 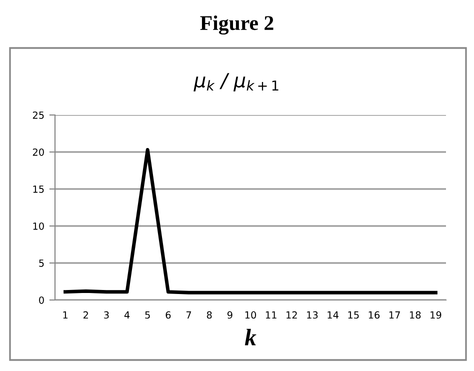 What do you see at coordinates (333, 314) in the screenshot?
I see `x-tick-label: 14` at bounding box center [333, 314].